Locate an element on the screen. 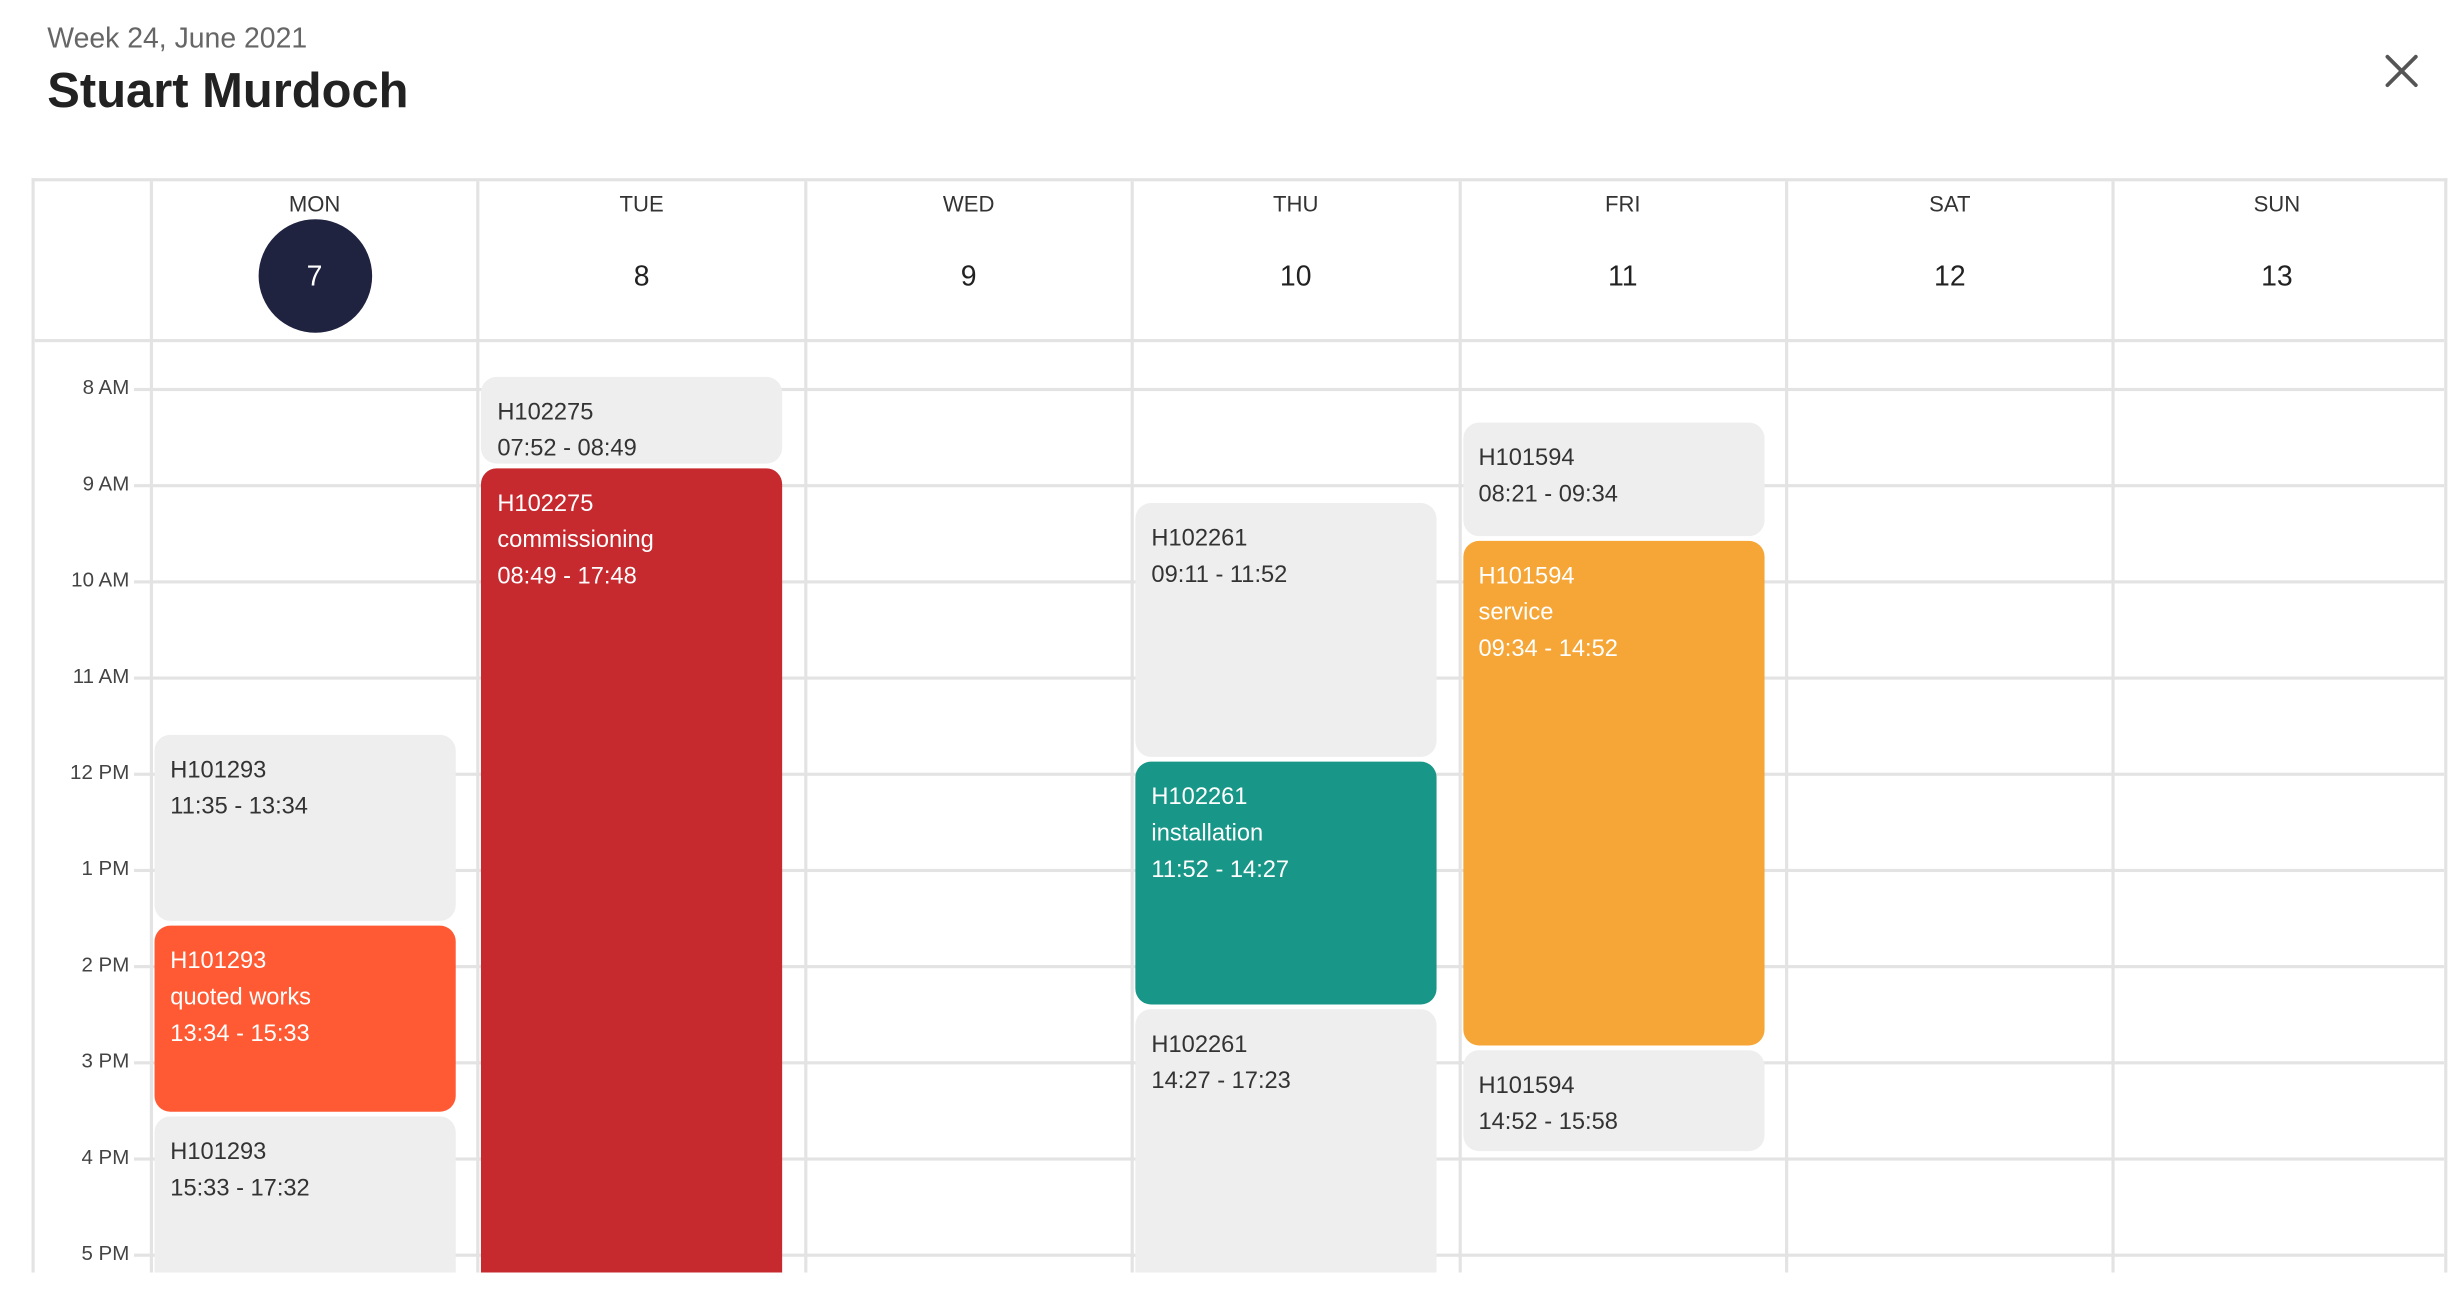 The image size is (2460, 1310). event-block: H101293 11:35 - 13:34 is located at coordinates (305, 827).